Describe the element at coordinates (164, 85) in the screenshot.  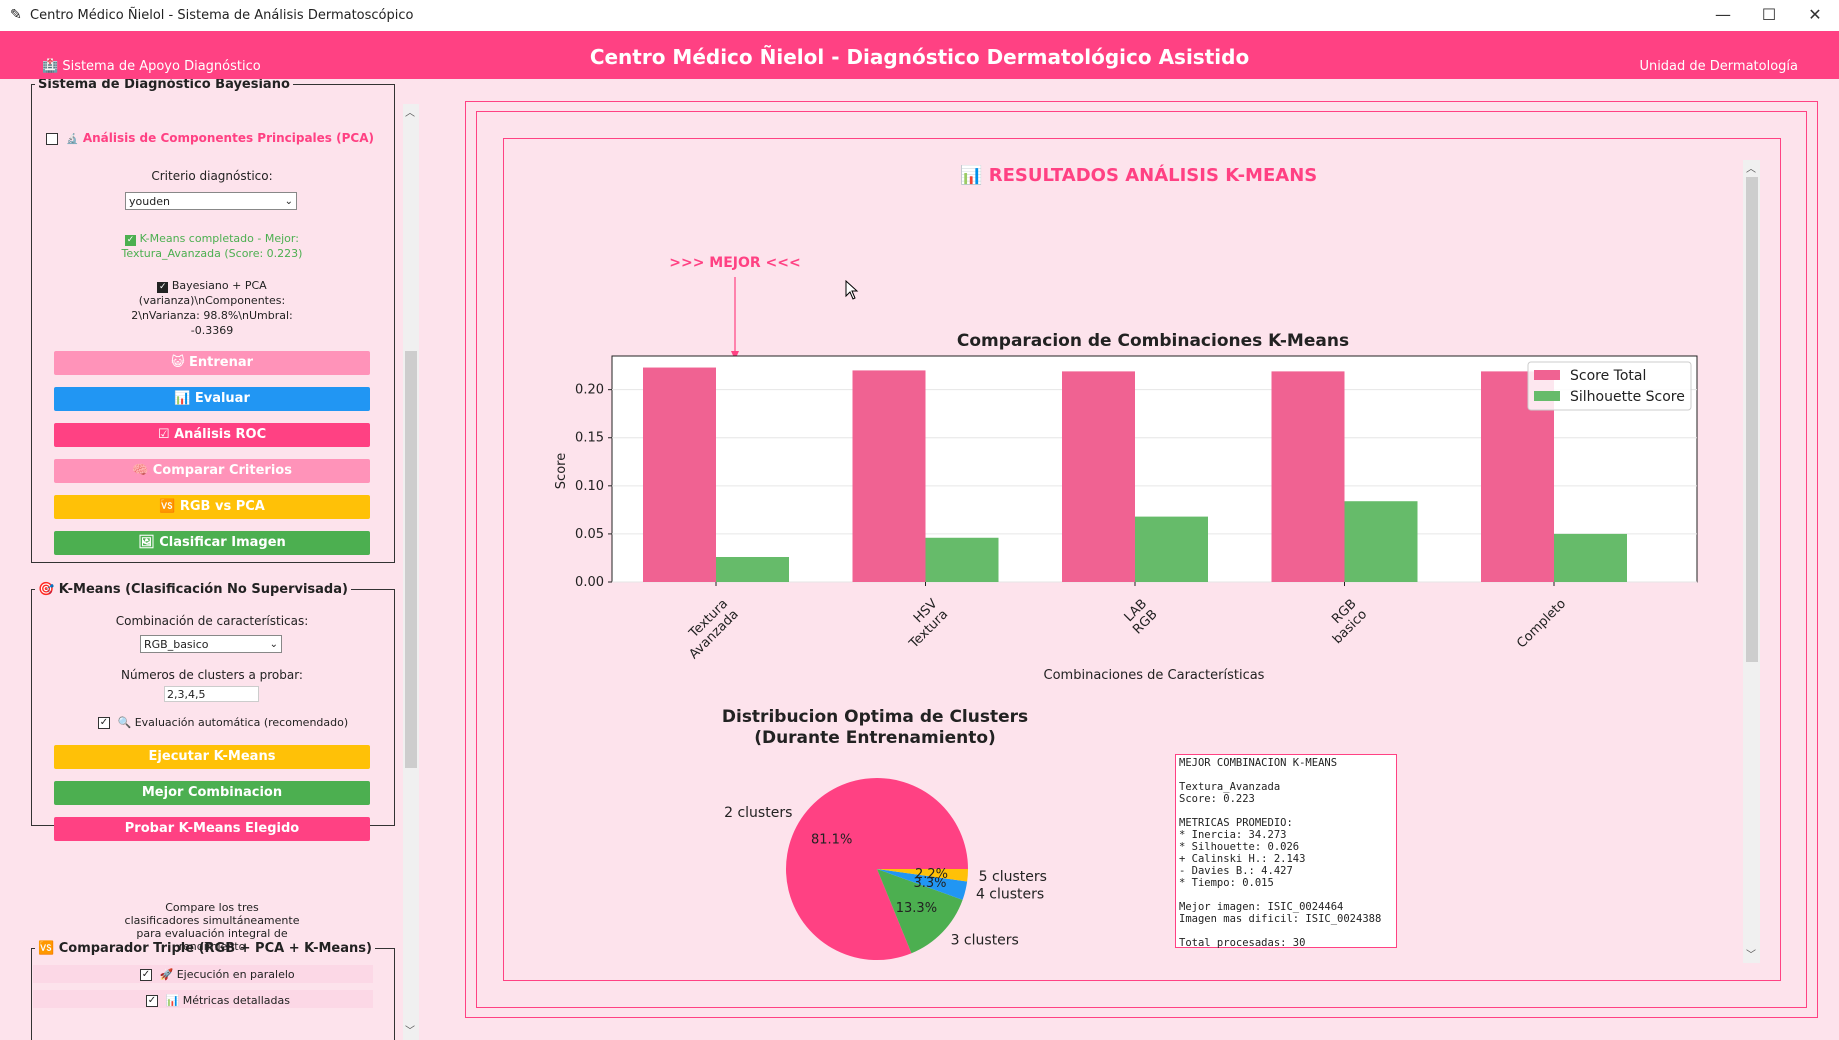
I see `bayes-legend: Sistema de Diagnóstico Bayesiano` at that location.